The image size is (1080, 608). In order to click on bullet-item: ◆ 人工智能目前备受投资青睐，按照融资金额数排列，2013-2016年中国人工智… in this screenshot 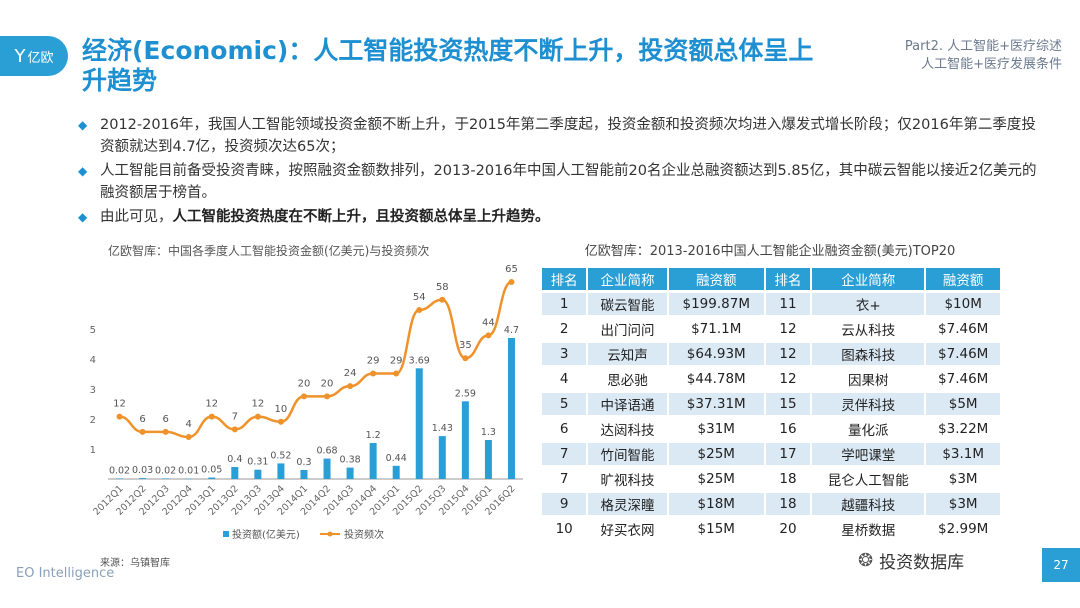, I will do `click(558, 182)`.